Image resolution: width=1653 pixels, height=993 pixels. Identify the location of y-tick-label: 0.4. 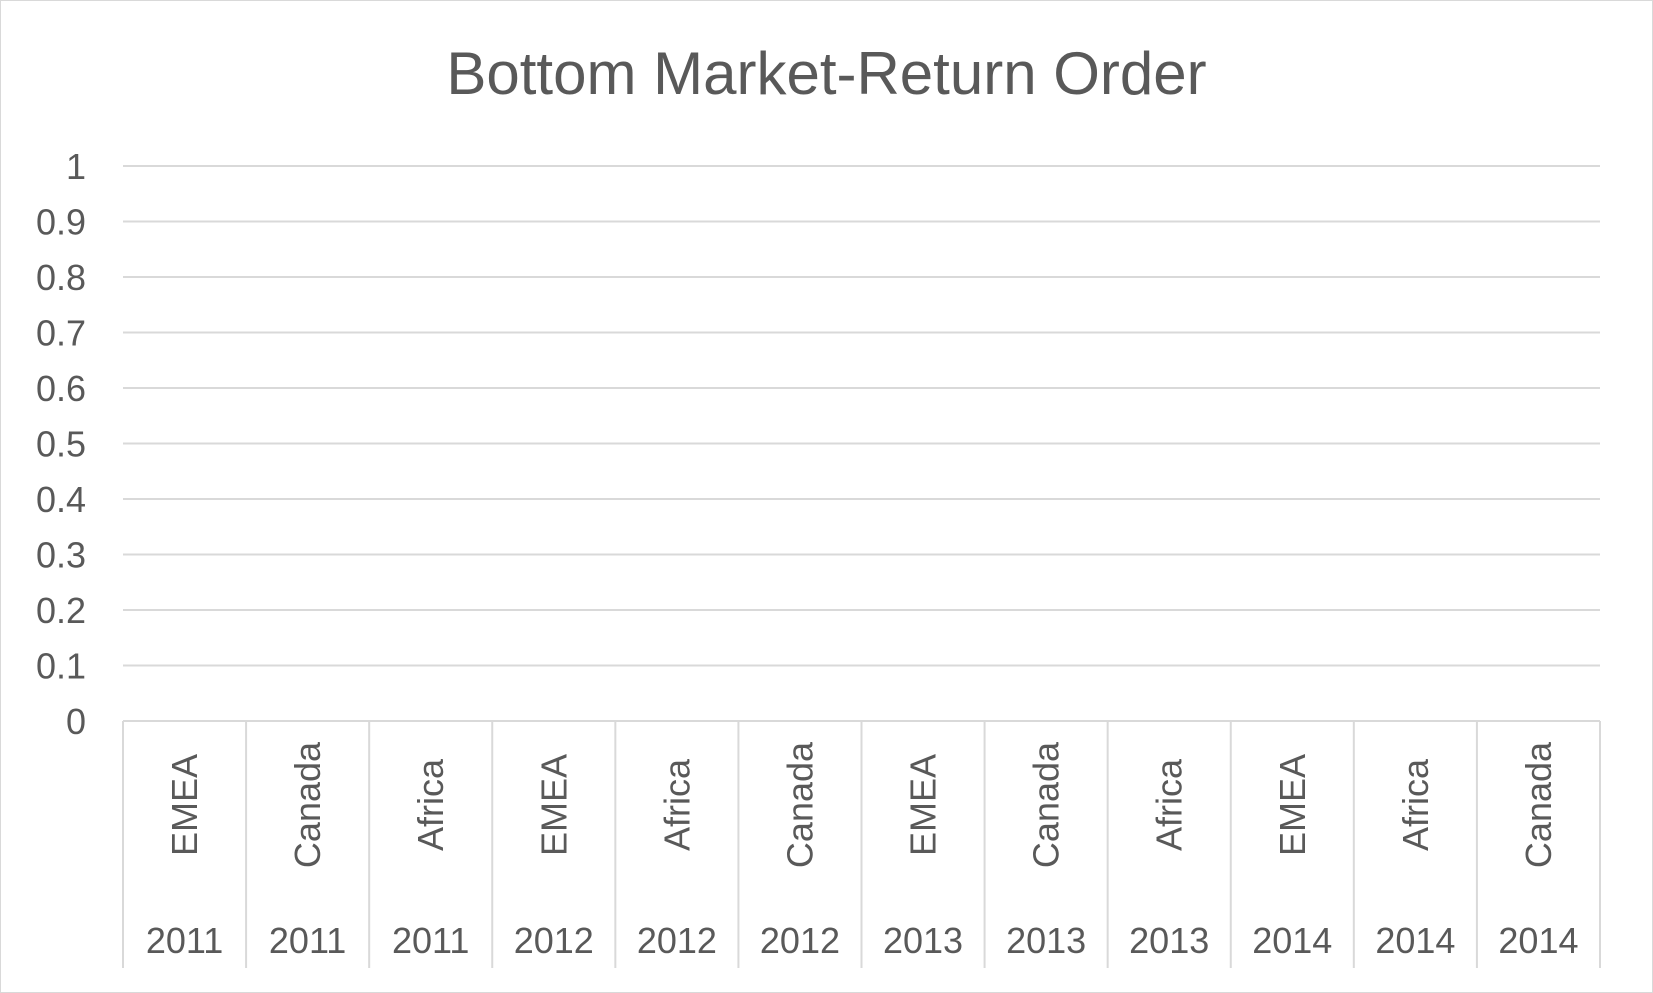
(61, 499).